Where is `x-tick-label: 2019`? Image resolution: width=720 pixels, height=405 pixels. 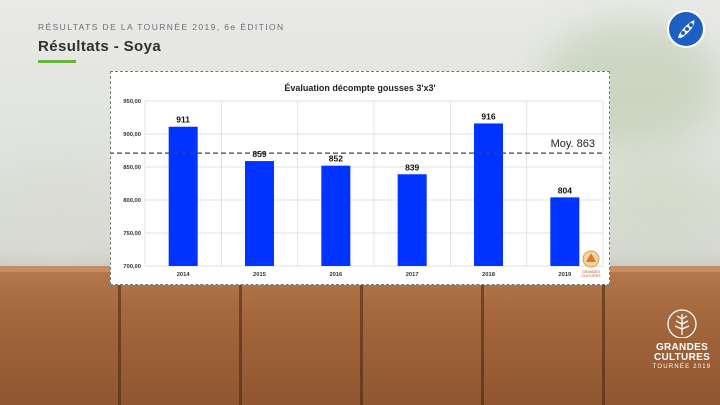
x-tick-label: 2019 is located at coordinates (565, 275).